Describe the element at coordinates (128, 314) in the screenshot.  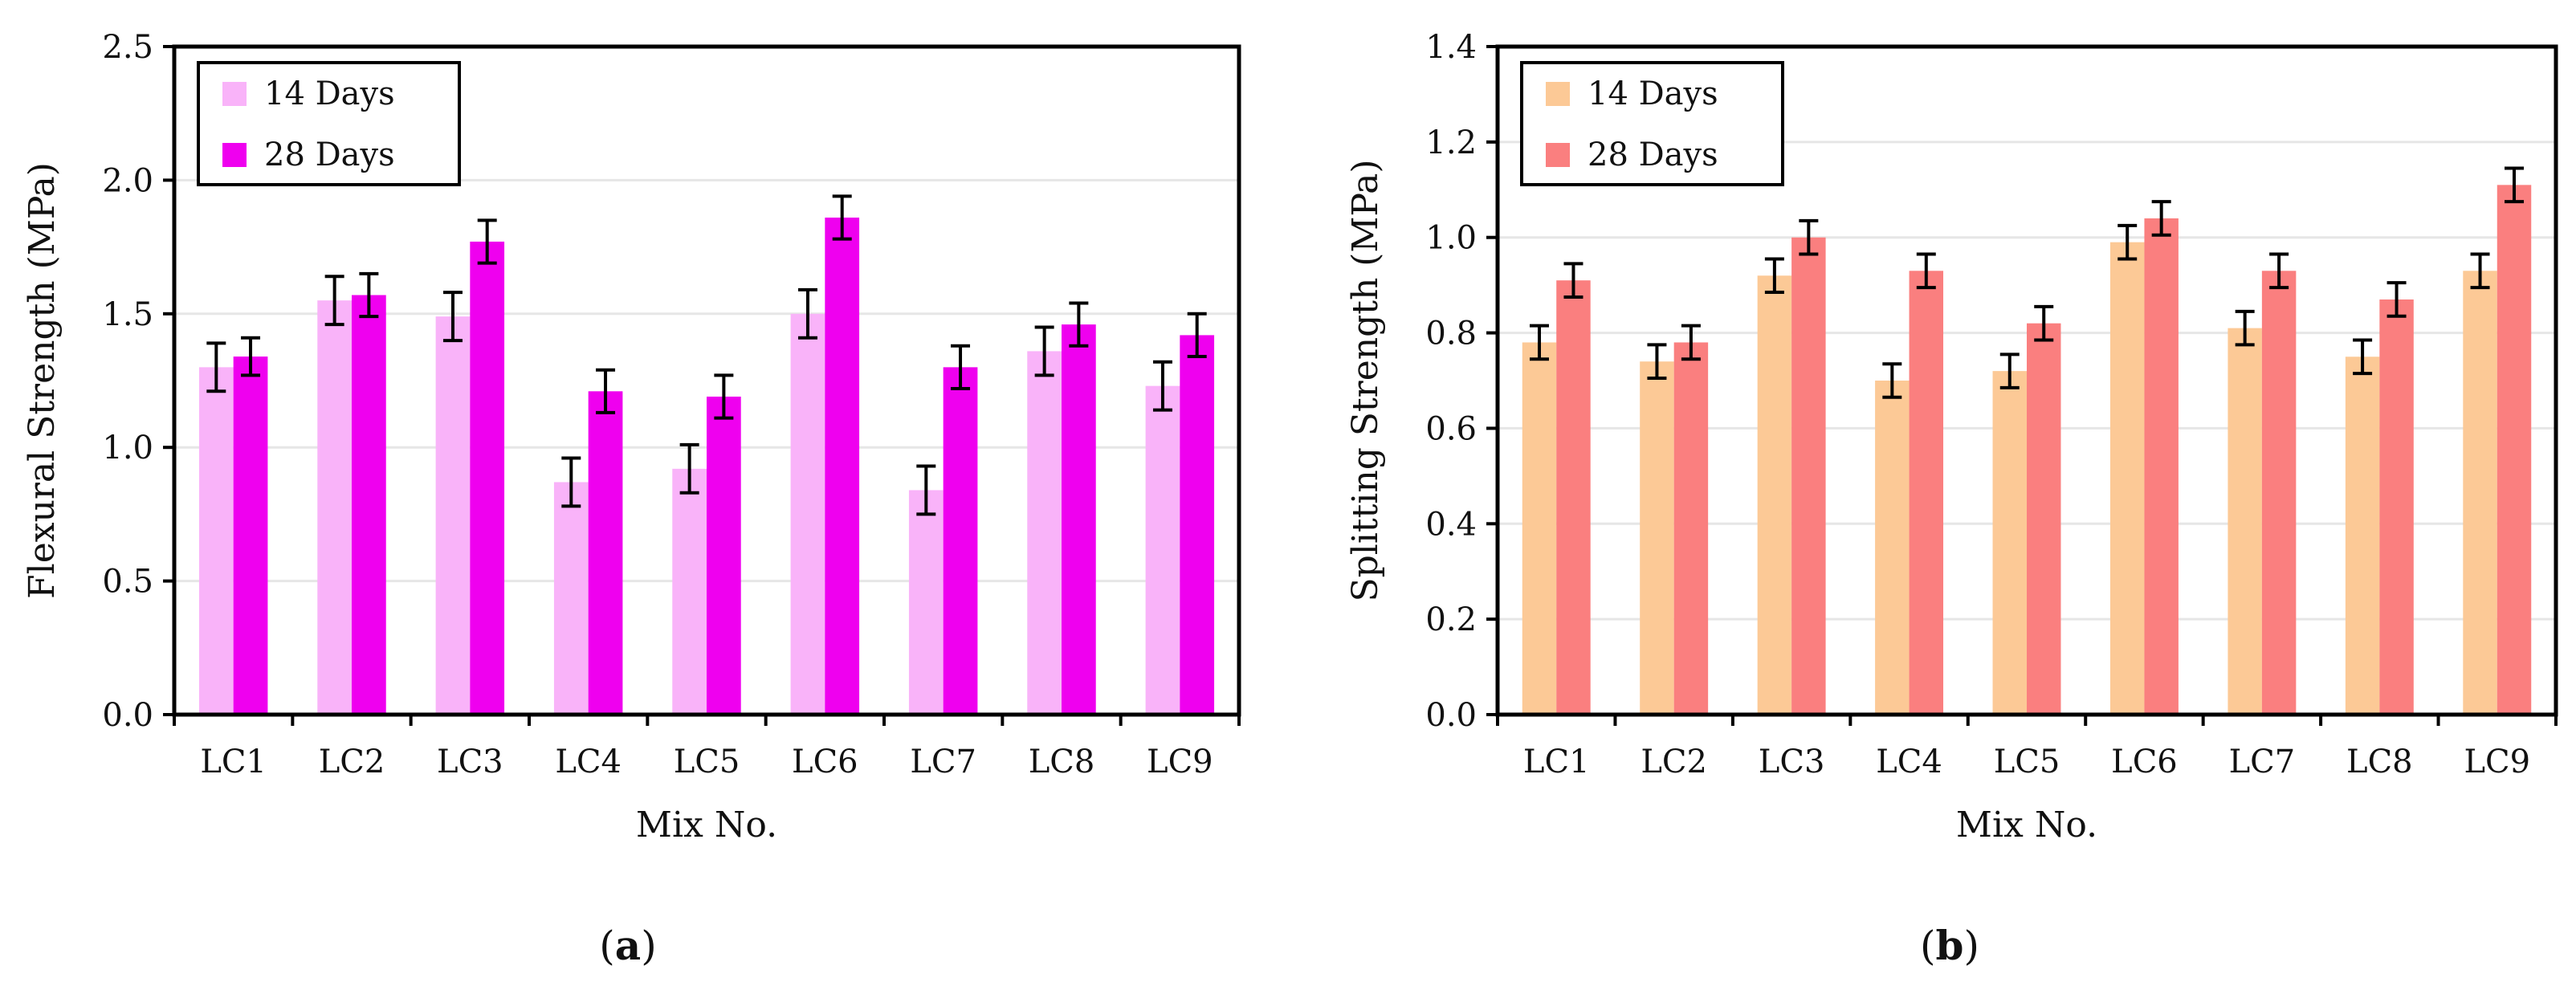
I see `y-tick-label-a: 1.5` at that location.